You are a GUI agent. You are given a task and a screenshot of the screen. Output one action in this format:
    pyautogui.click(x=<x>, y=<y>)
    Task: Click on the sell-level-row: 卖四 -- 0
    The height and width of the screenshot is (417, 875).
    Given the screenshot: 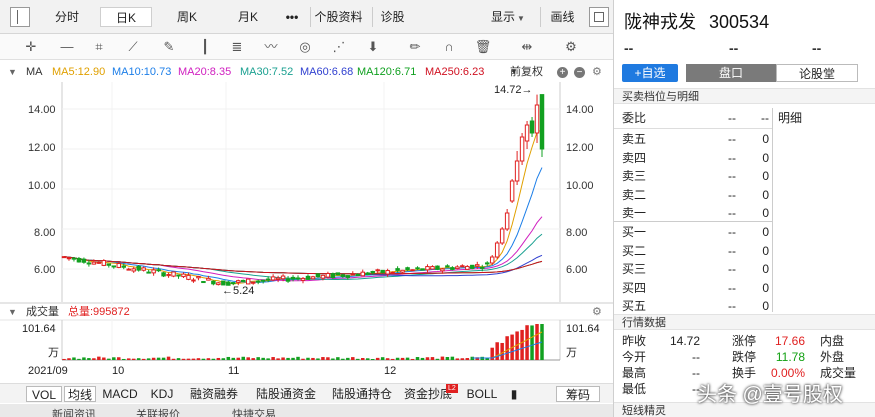 What is the action you would take?
    pyautogui.click(x=744, y=158)
    